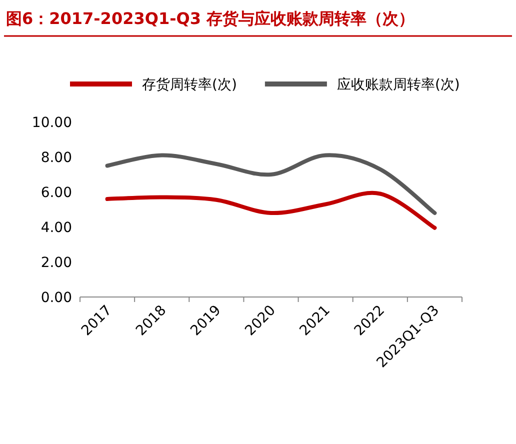  Describe the element at coordinates (56, 263) in the screenshot. I see `y-tick-label: 2.00` at that location.